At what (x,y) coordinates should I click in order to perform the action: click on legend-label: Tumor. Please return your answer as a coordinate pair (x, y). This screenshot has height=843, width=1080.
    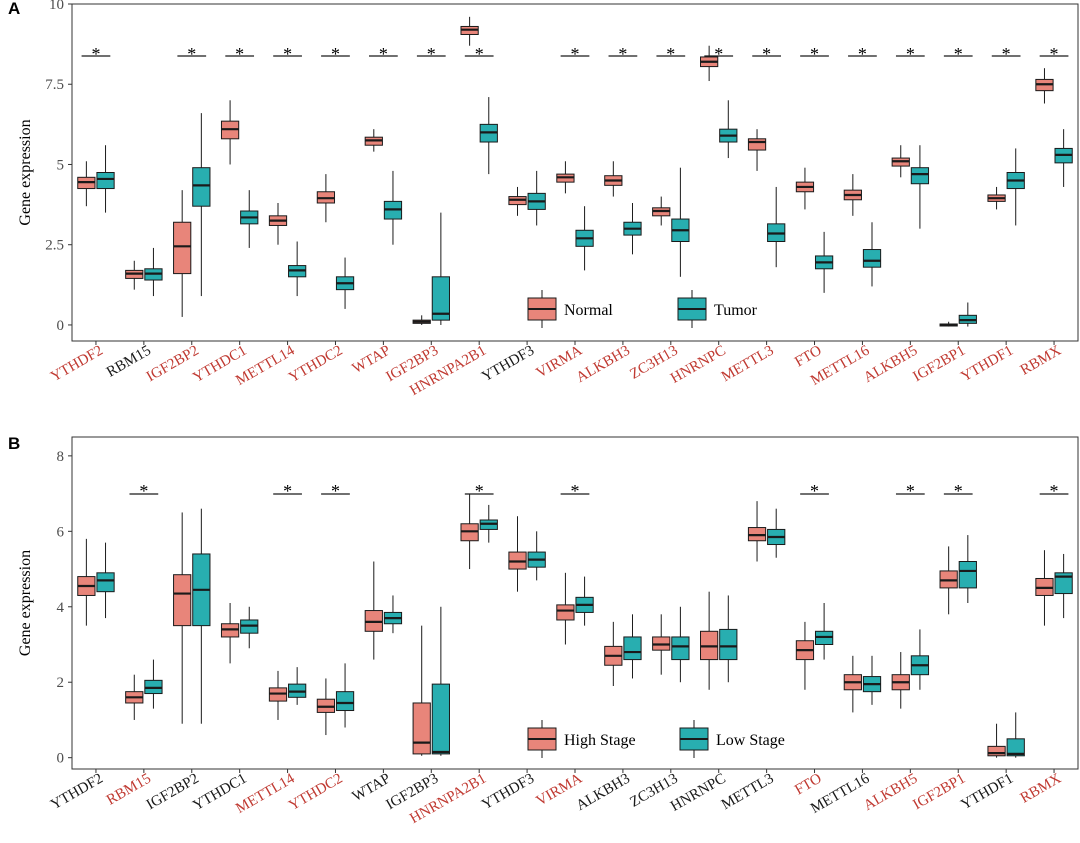
    Looking at the image, I should click on (736, 310).